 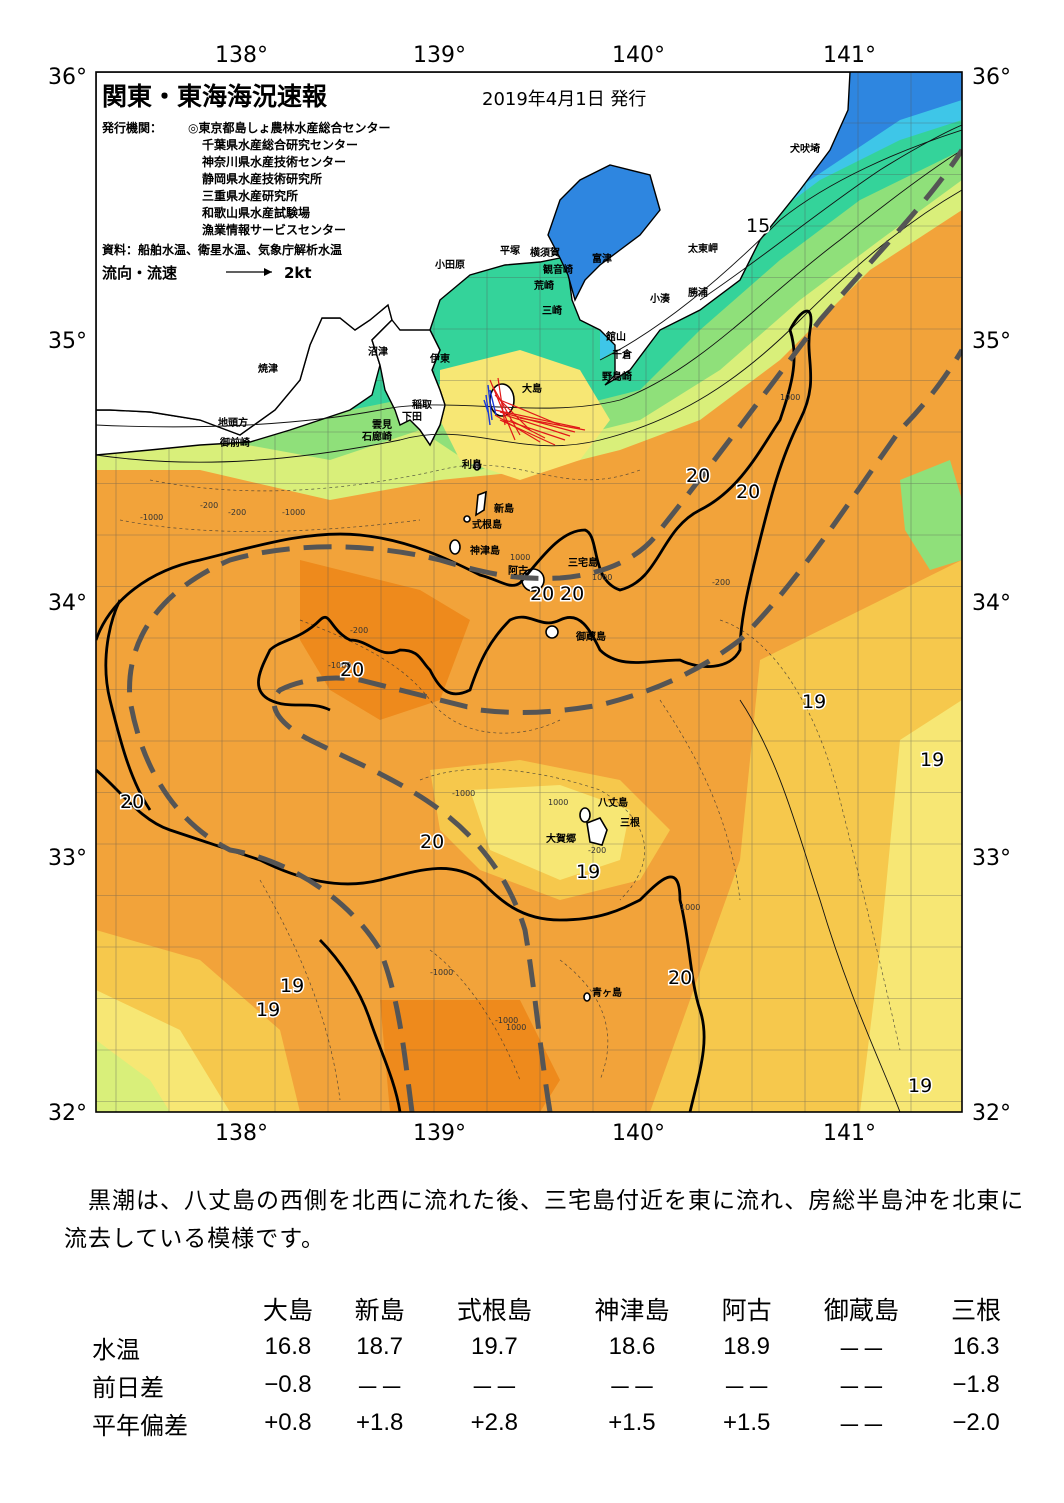 What do you see at coordinates (234, 442) in the screenshot?
I see `place-name-label: 御前崎` at bounding box center [234, 442].